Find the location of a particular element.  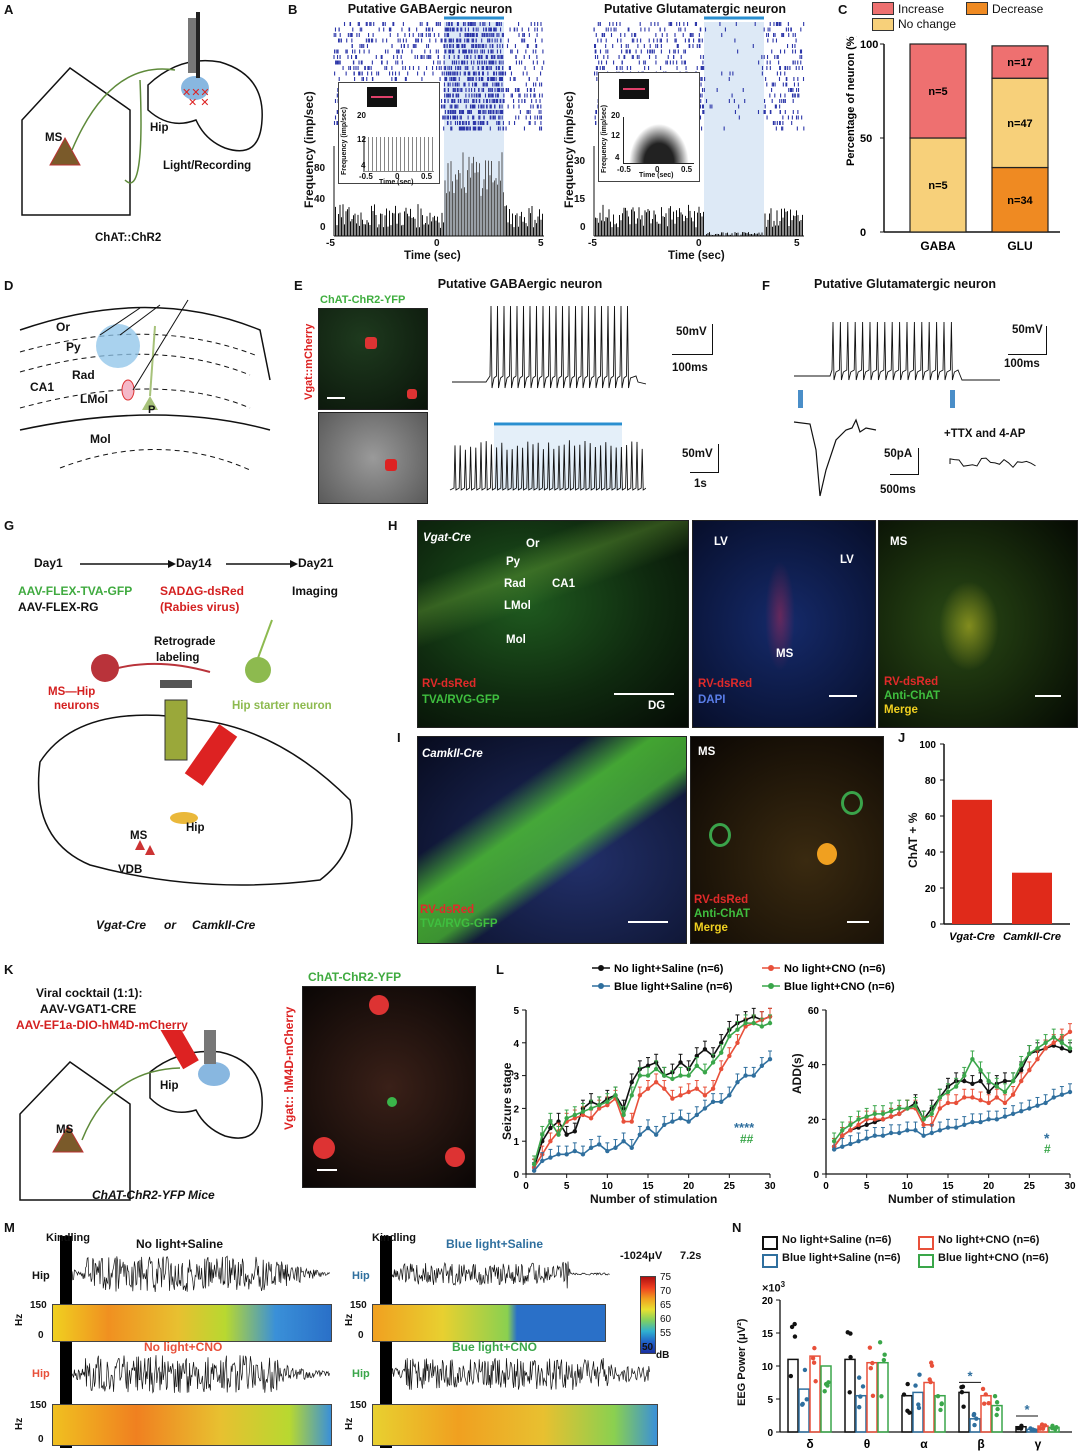

i-micrograph-hippocampus is located at coordinates (552, 840).